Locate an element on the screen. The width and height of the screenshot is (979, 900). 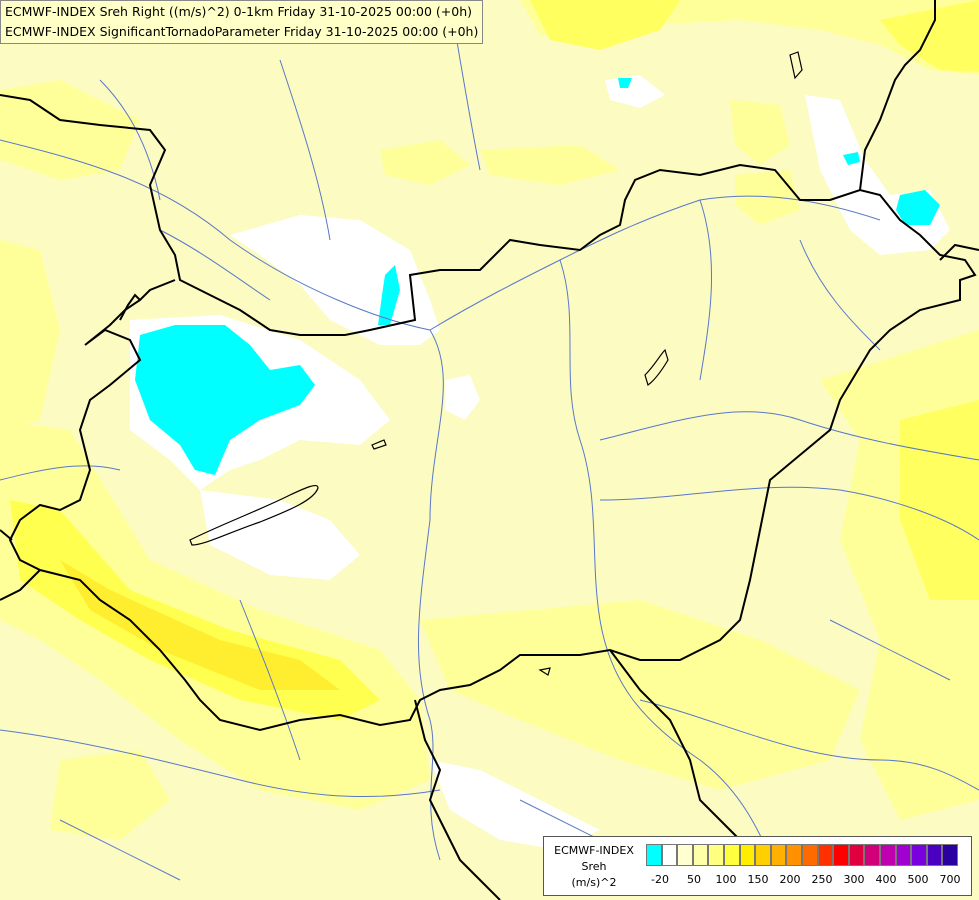
legend-unit: (m/s)^2 is located at coordinates (594, 882).